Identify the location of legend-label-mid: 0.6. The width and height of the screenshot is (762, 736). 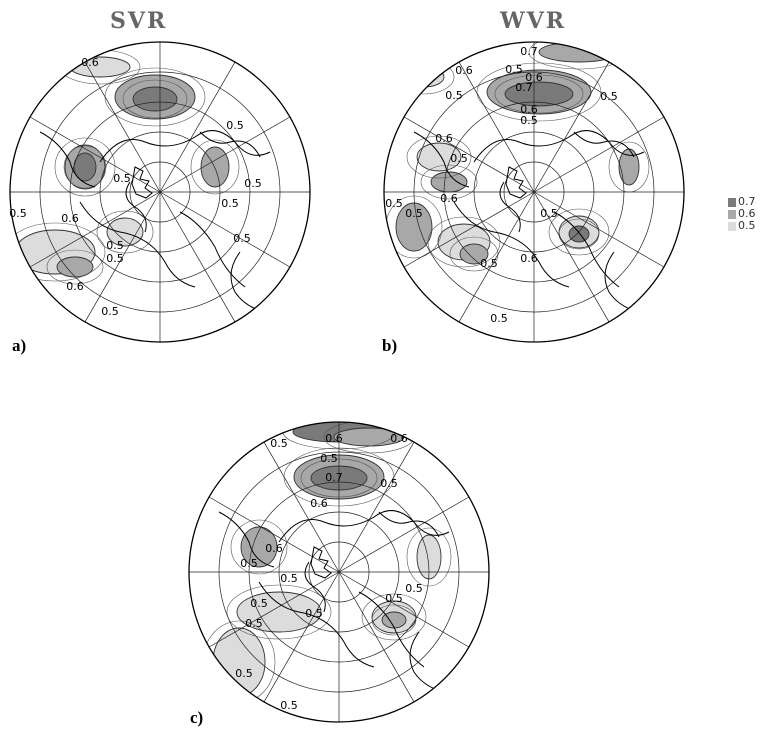
(747, 213).